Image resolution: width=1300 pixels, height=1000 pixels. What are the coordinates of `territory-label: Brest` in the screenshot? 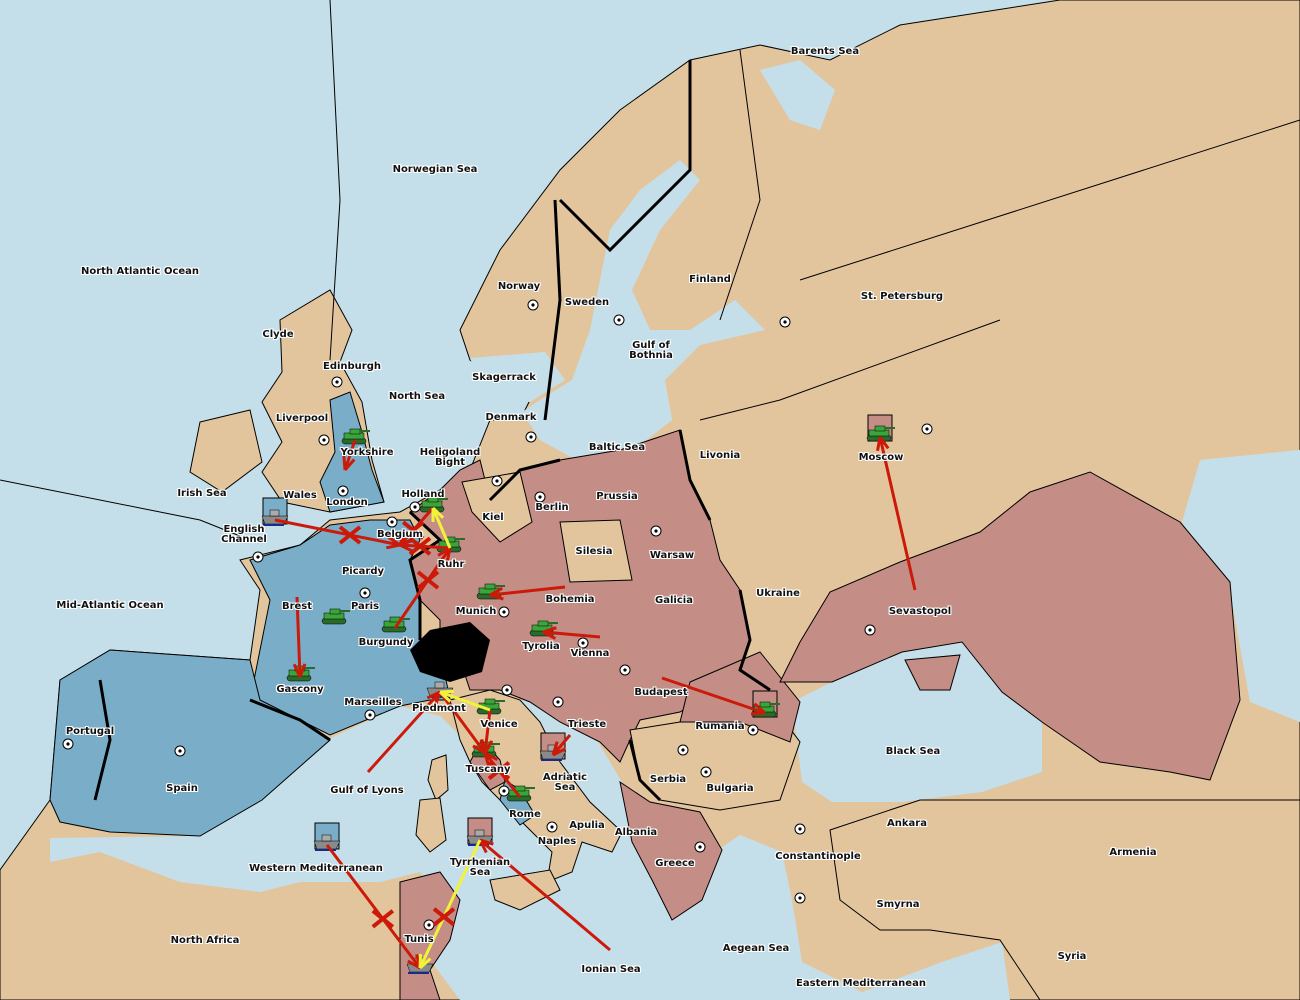 It's located at (297, 606).